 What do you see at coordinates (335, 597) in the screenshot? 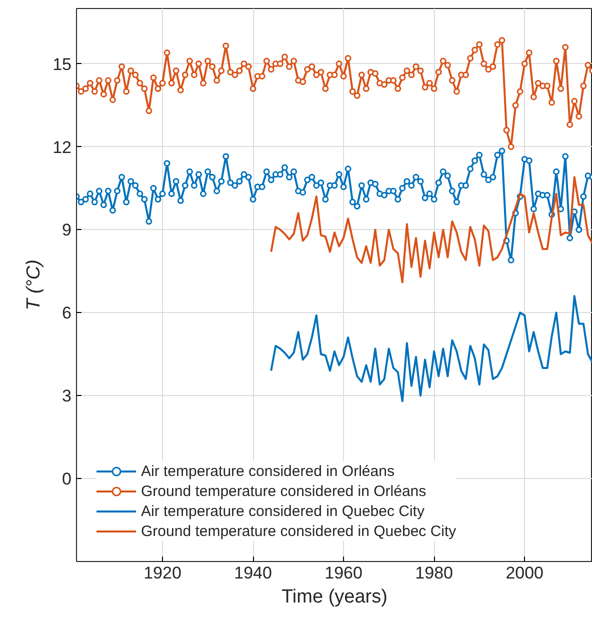
I see `x-axis-title: Time (years)` at bounding box center [335, 597].